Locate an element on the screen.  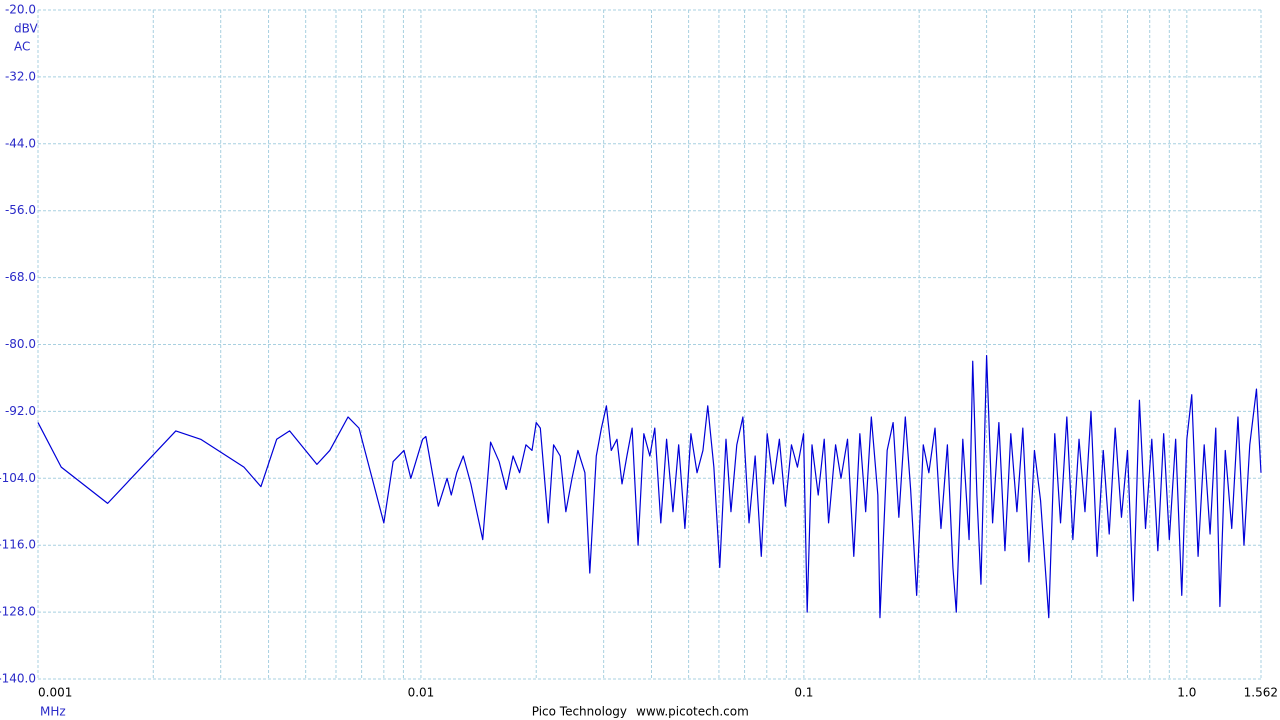
x-tick-label: 0.01 is located at coordinates (421, 693).